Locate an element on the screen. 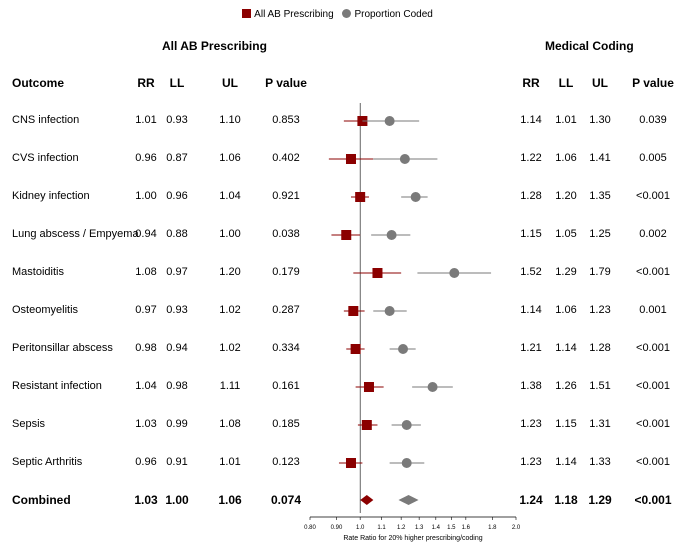 Image resolution: width=675 pixels, height=542 pixels. cell-ab-ll: 0.97 is located at coordinates (177, 272).